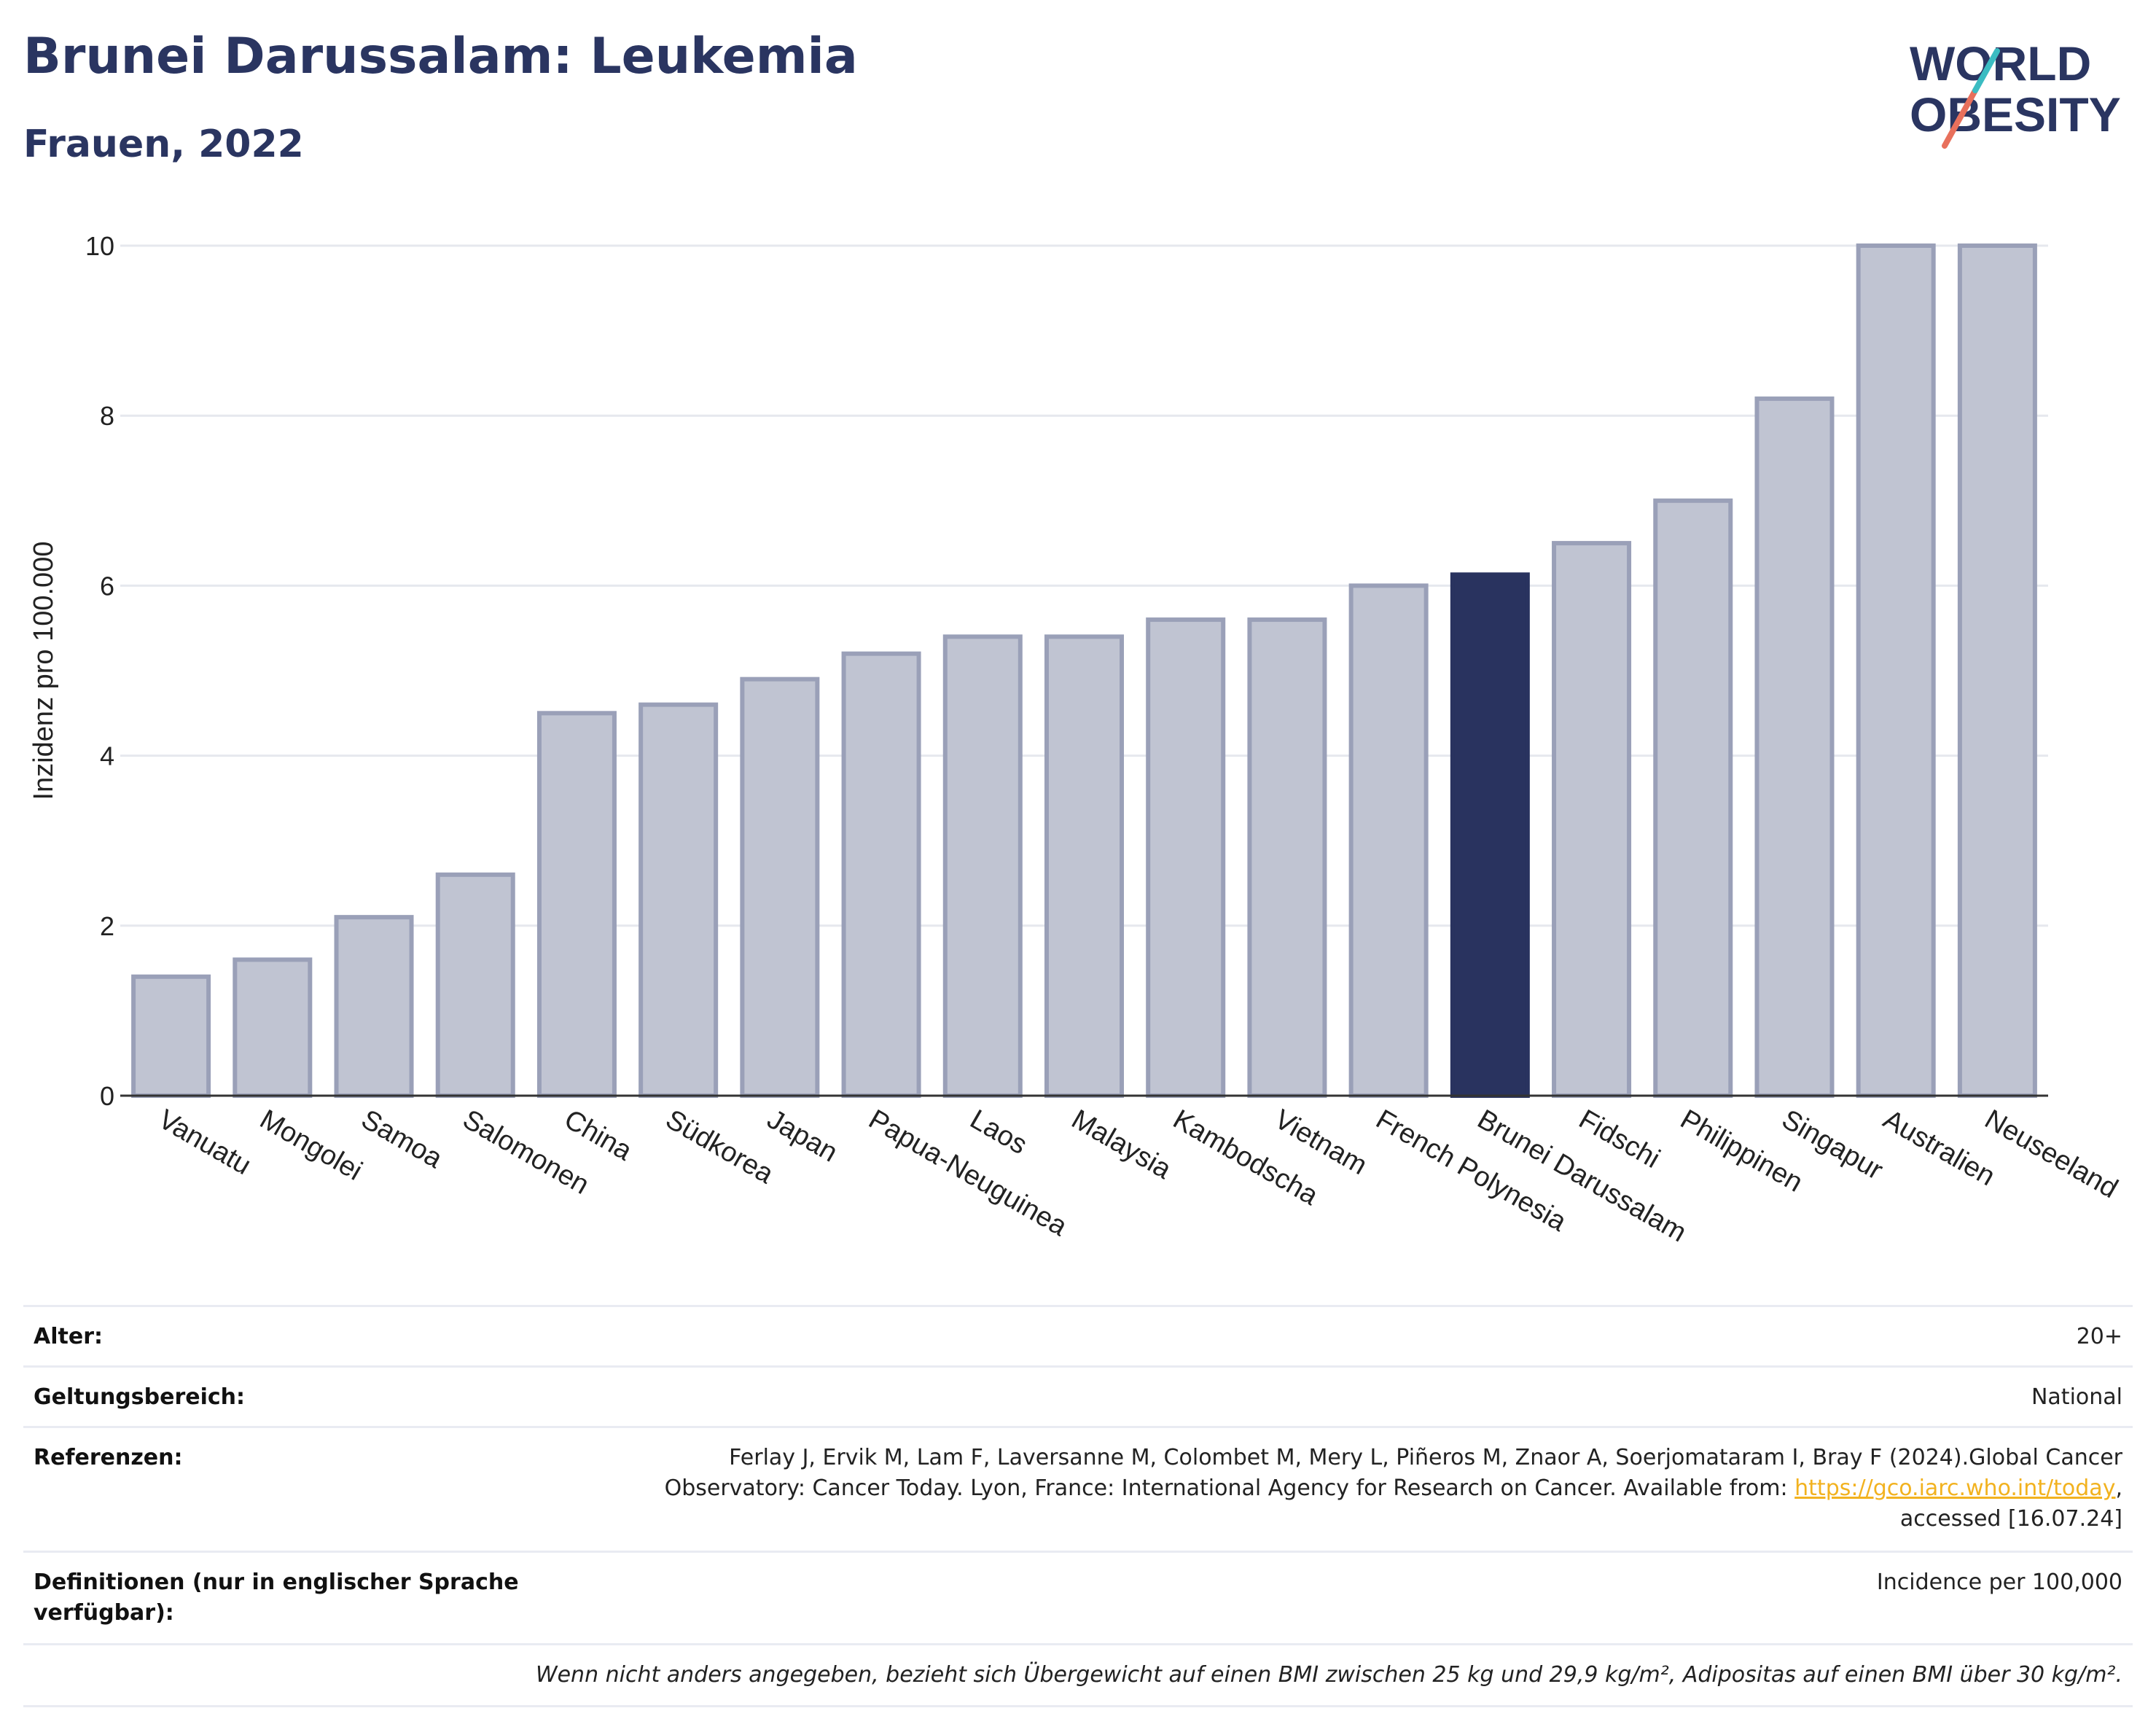 The height and width of the screenshot is (1735, 2156). I want to click on x-tick-label: China, so click(598, 1135).